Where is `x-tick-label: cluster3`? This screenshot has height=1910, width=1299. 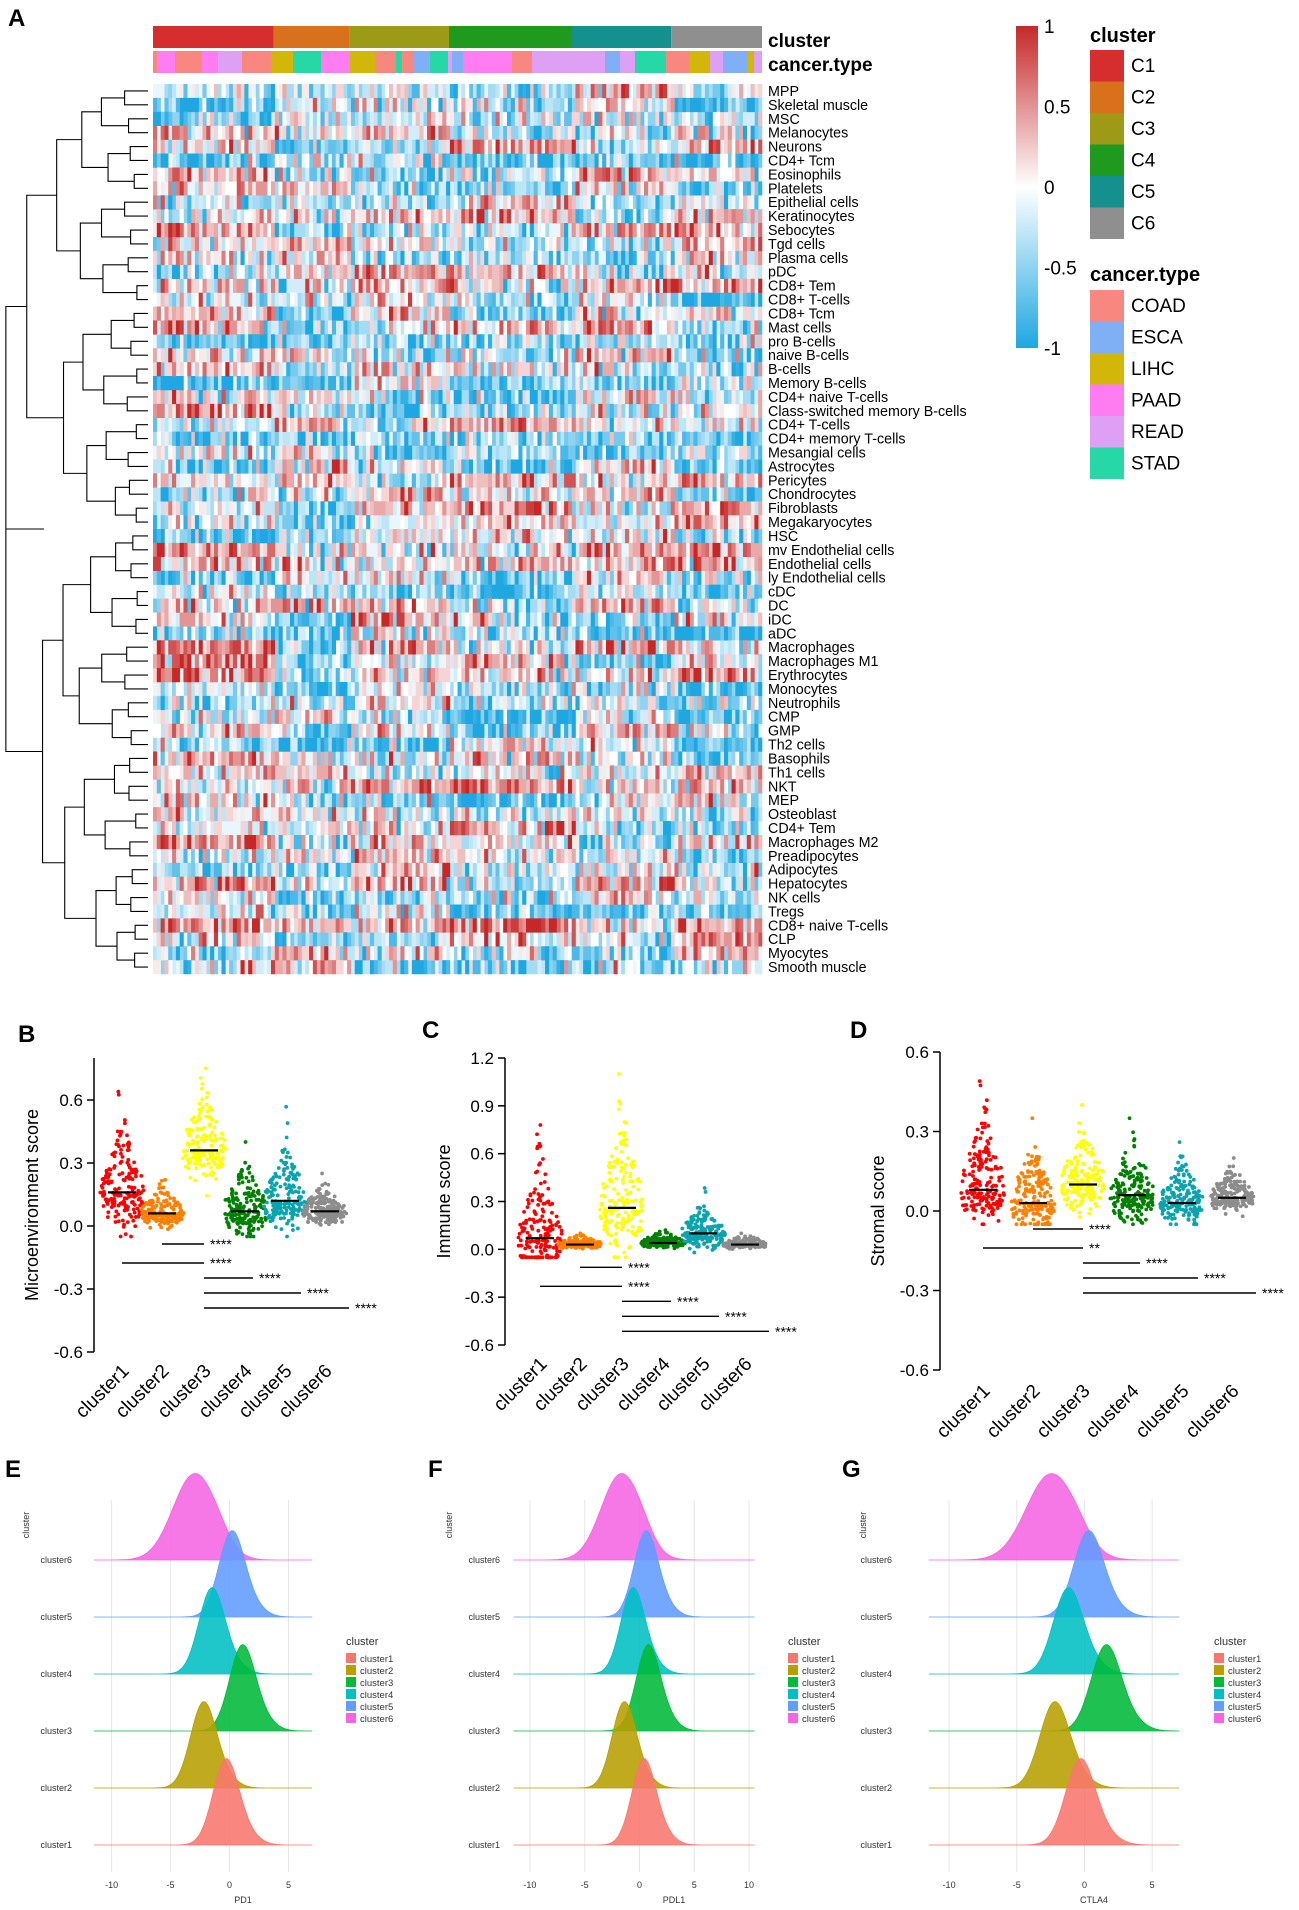
x-tick-label: cluster3 is located at coordinates (1064, 1412).